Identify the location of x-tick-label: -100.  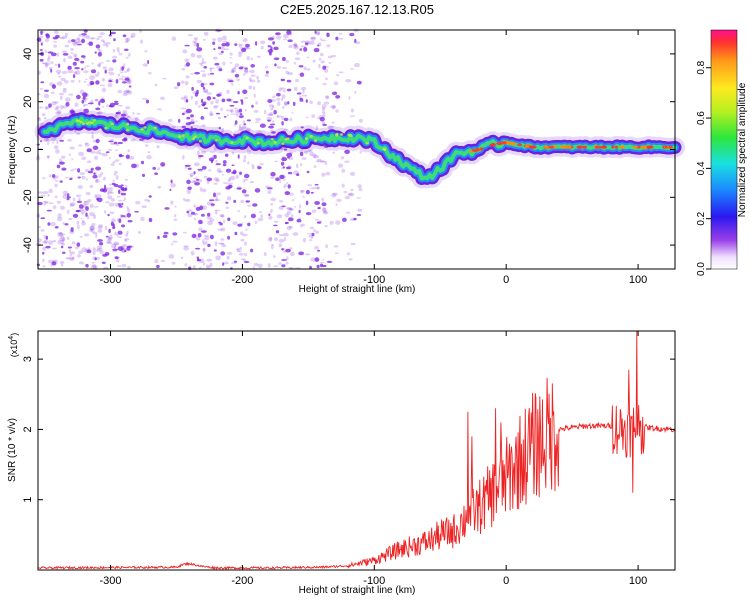
(374, 280).